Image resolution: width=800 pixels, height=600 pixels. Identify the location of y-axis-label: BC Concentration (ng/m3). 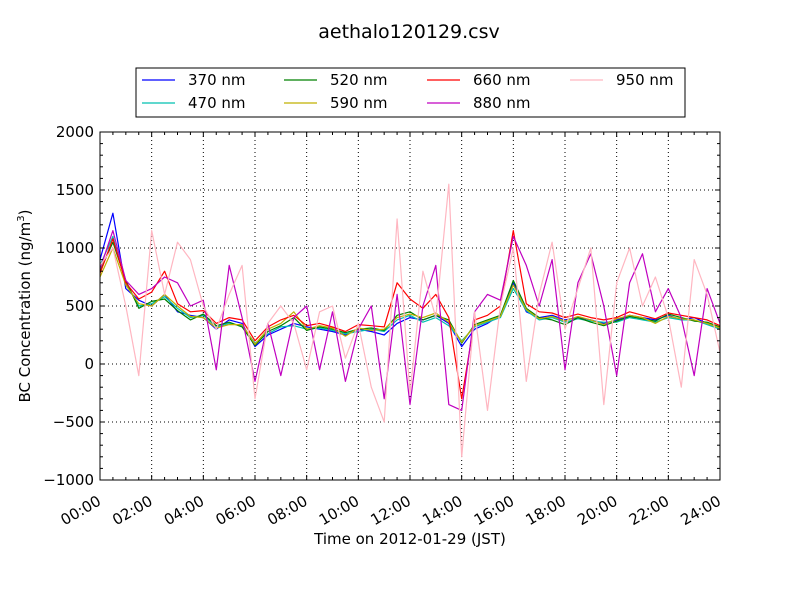
(25, 306).